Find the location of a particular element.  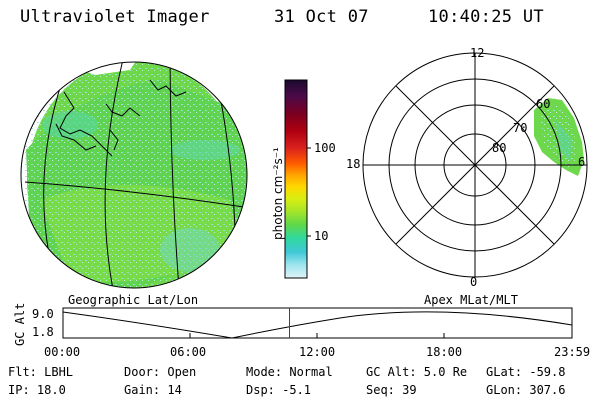

lat-label-70: 70 is located at coordinates (520, 128).